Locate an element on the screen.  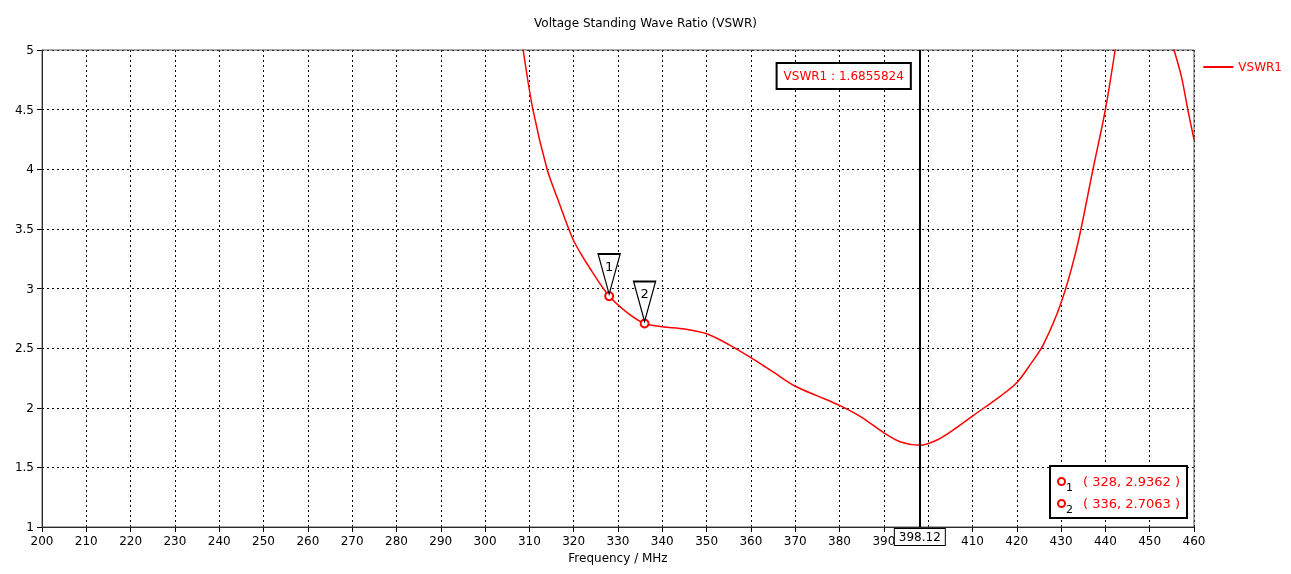
x-tick-label: 460 is located at coordinates (1194, 541).